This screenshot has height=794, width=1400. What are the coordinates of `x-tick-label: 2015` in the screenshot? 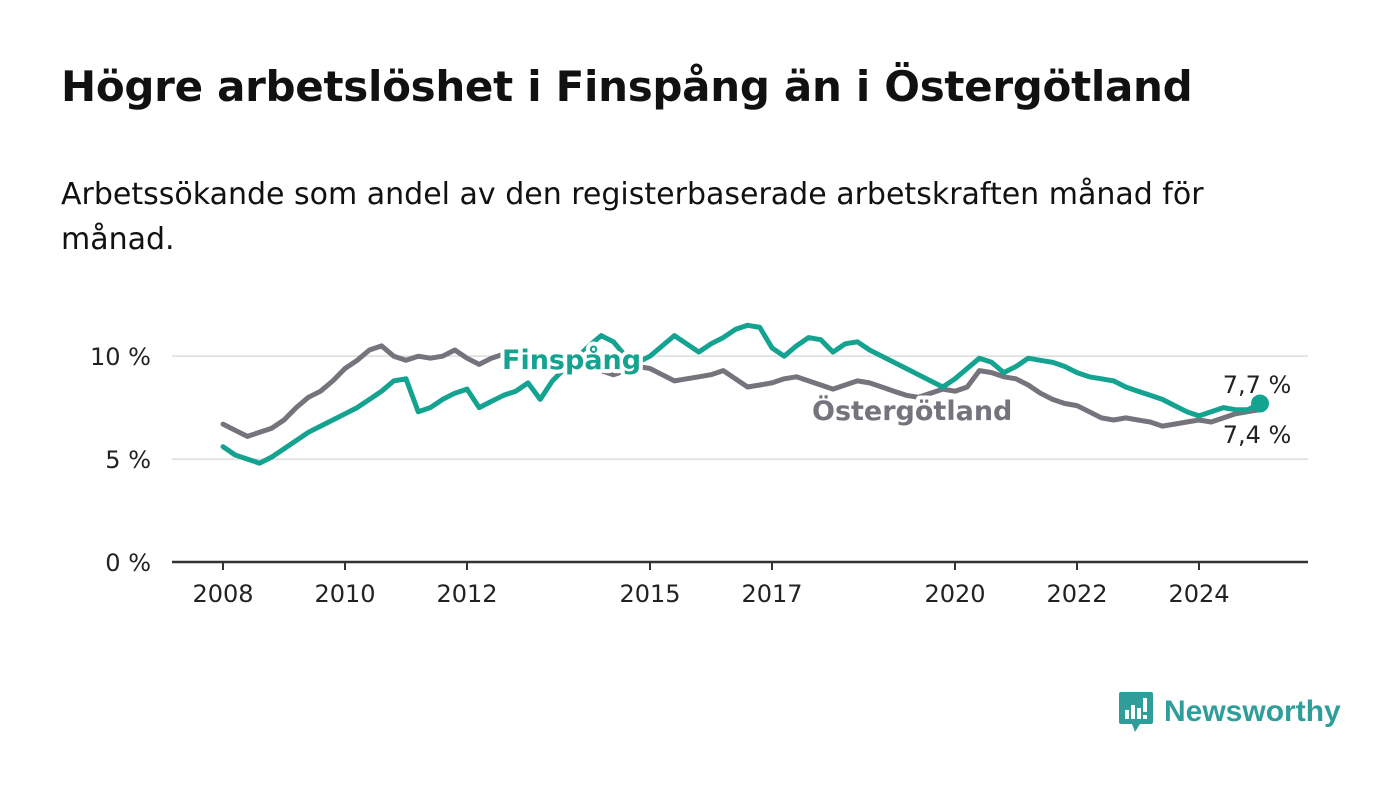 It's located at (649, 594).